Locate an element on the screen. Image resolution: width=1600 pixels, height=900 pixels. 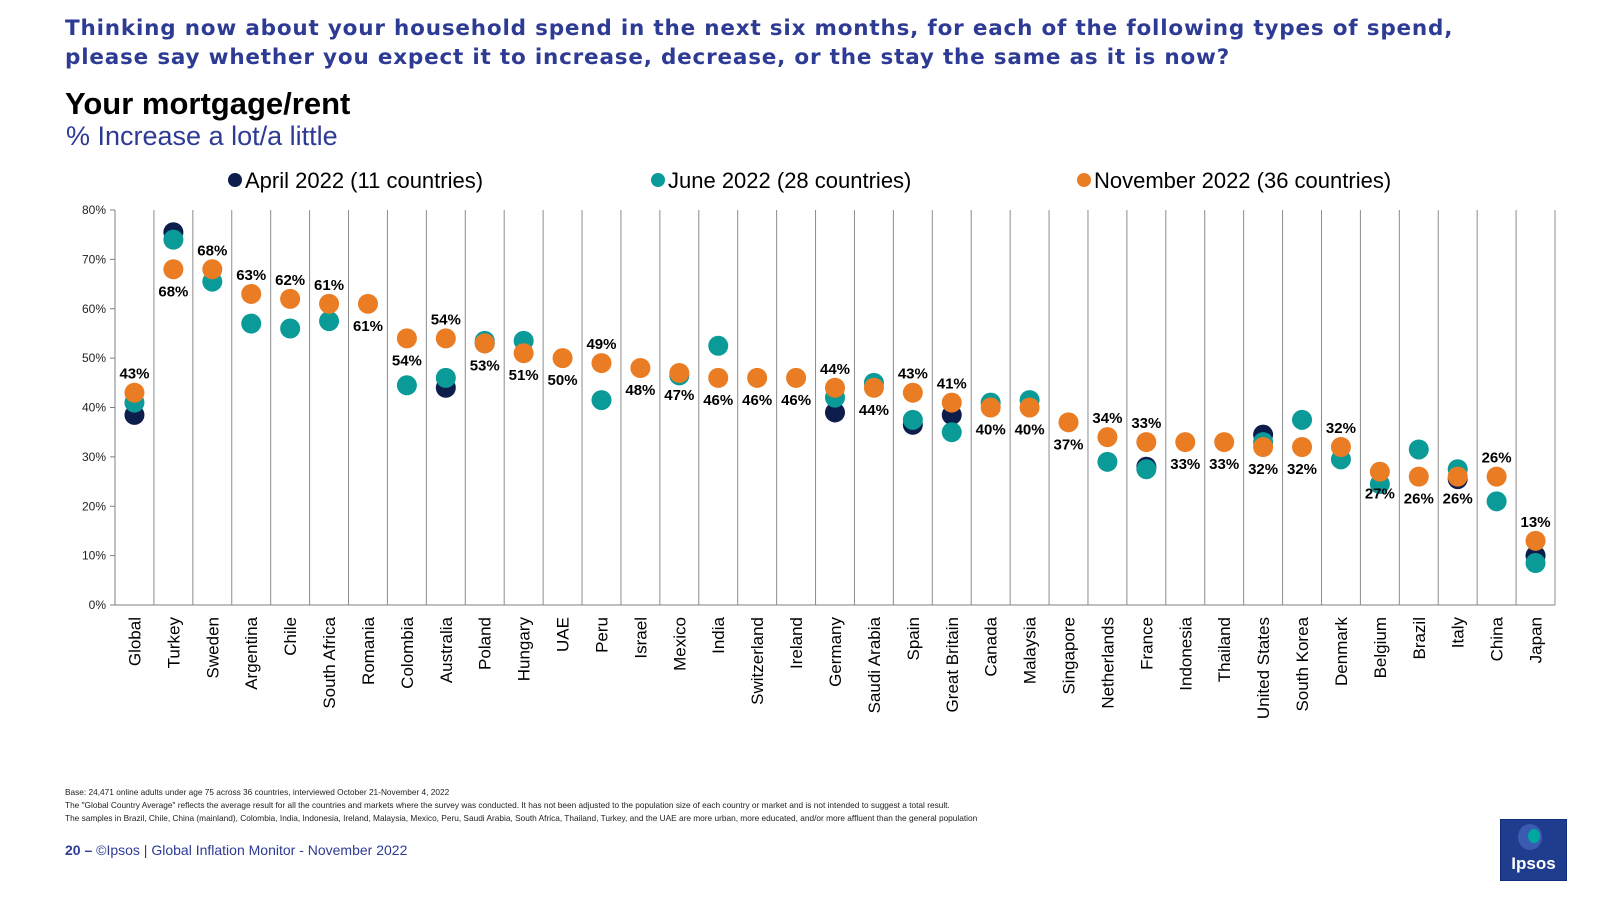
data-label: 51% is located at coordinates (524, 375).